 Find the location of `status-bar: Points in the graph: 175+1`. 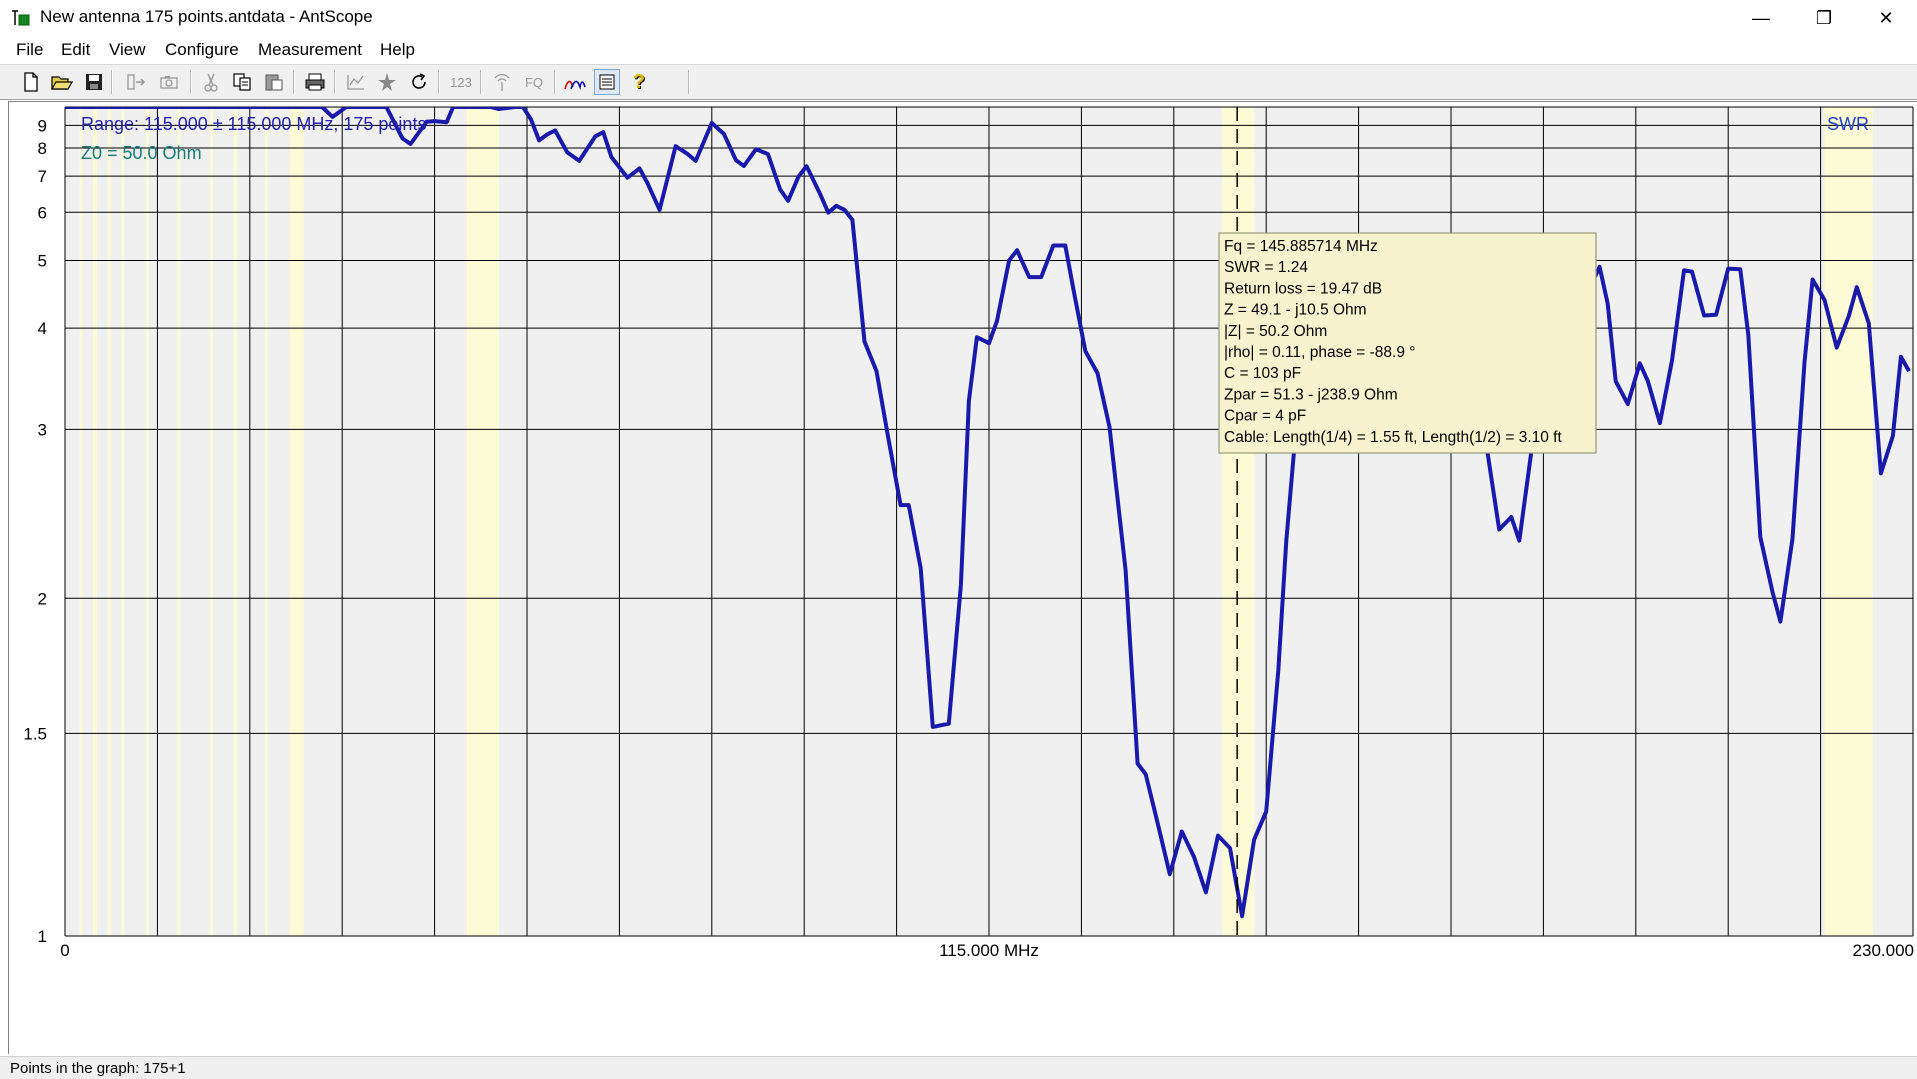

status-bar: Points in the graph: 175+1 is located at coordinates (958, 1067).